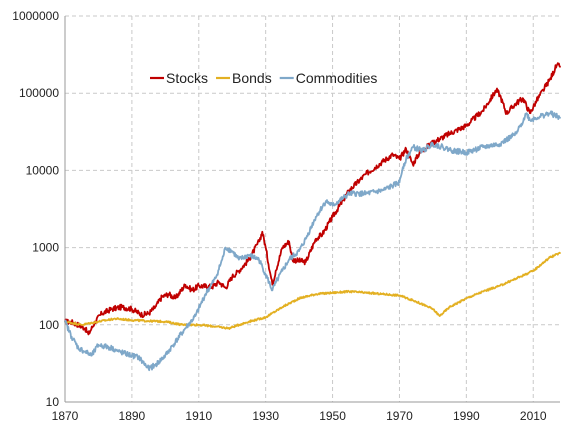  What do you see at coordinates (466, 416) in the screenshot?
I see `x-tick-label: 1990` at bounding box center [466, 416].